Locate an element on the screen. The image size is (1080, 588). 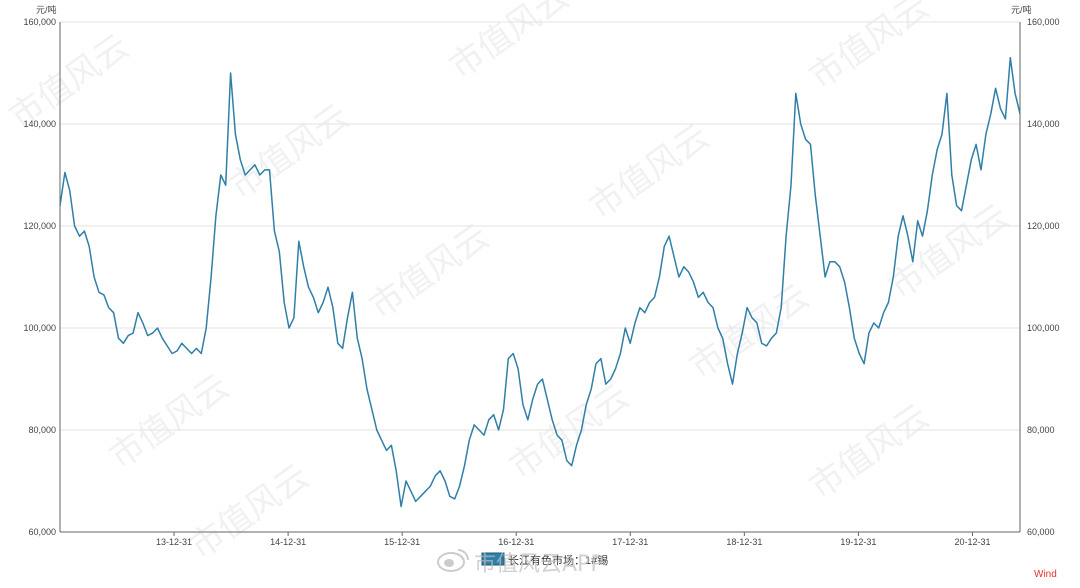
x-tick-label: 15-12-31 is located at coordinates (402, 542).